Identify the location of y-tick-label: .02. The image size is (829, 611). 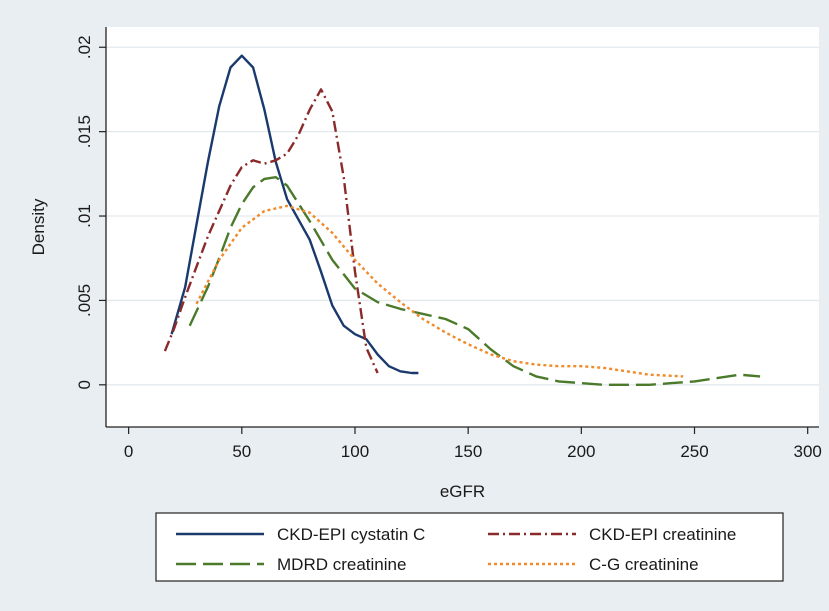
(84, 47).